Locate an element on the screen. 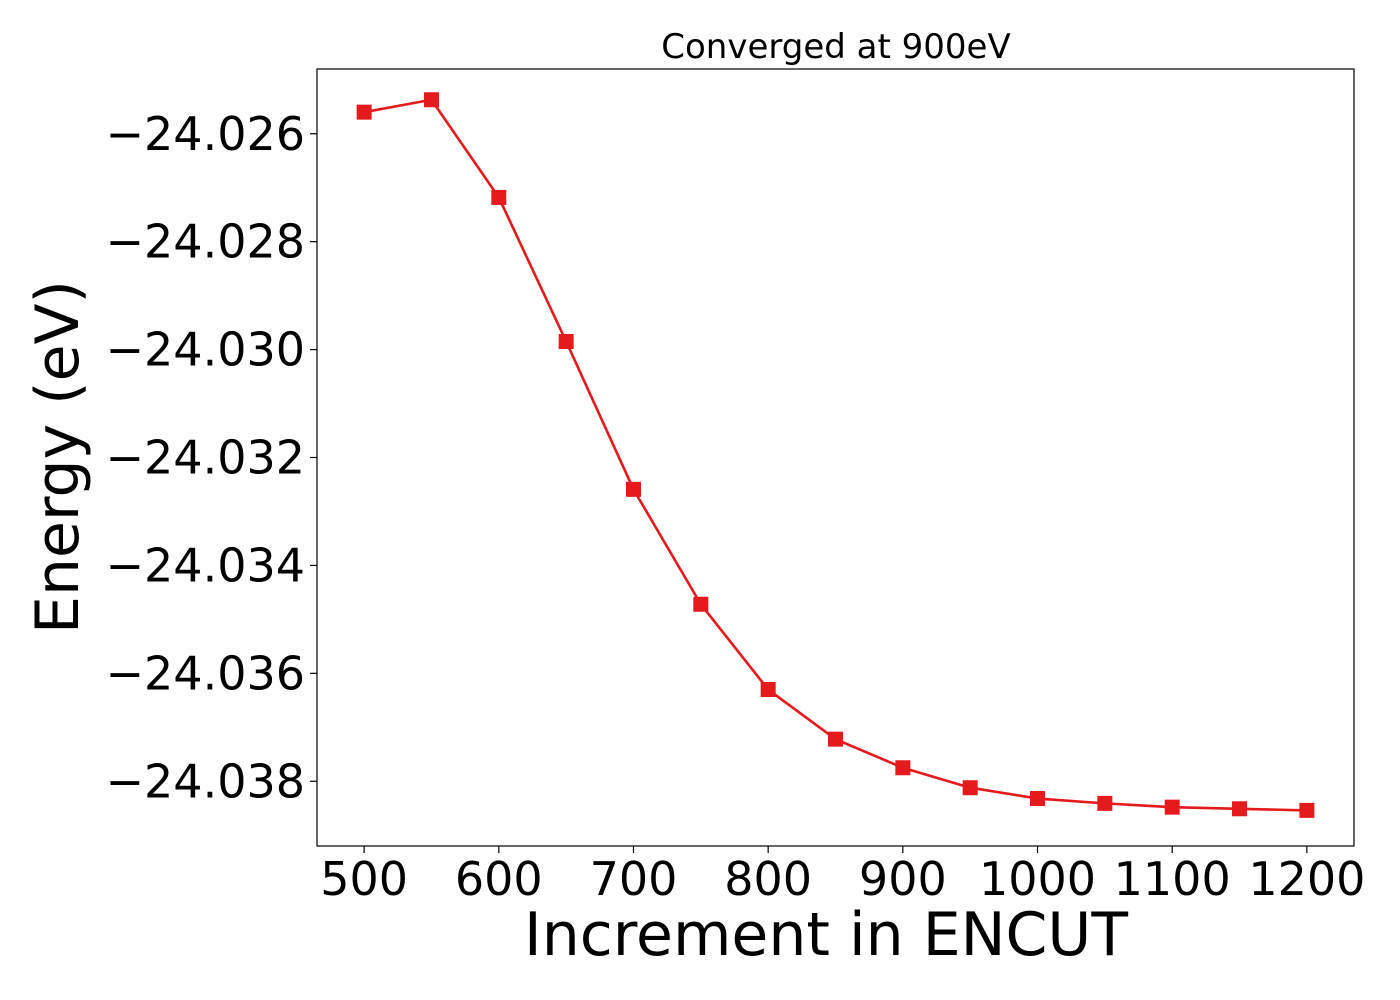  x-tick-label: 800 is located at coordinates (768, 879).